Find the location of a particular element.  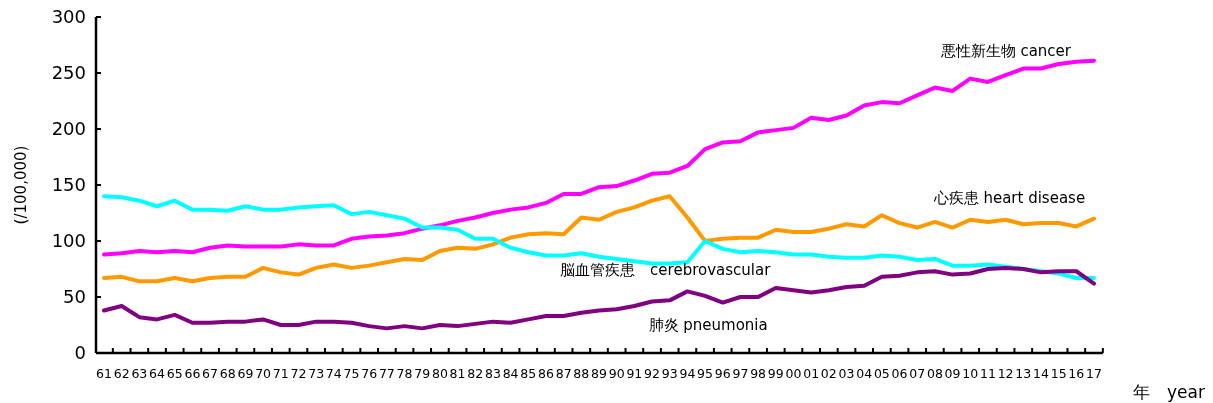

x-tick-label: 75 is located at coordinates (351, 373).